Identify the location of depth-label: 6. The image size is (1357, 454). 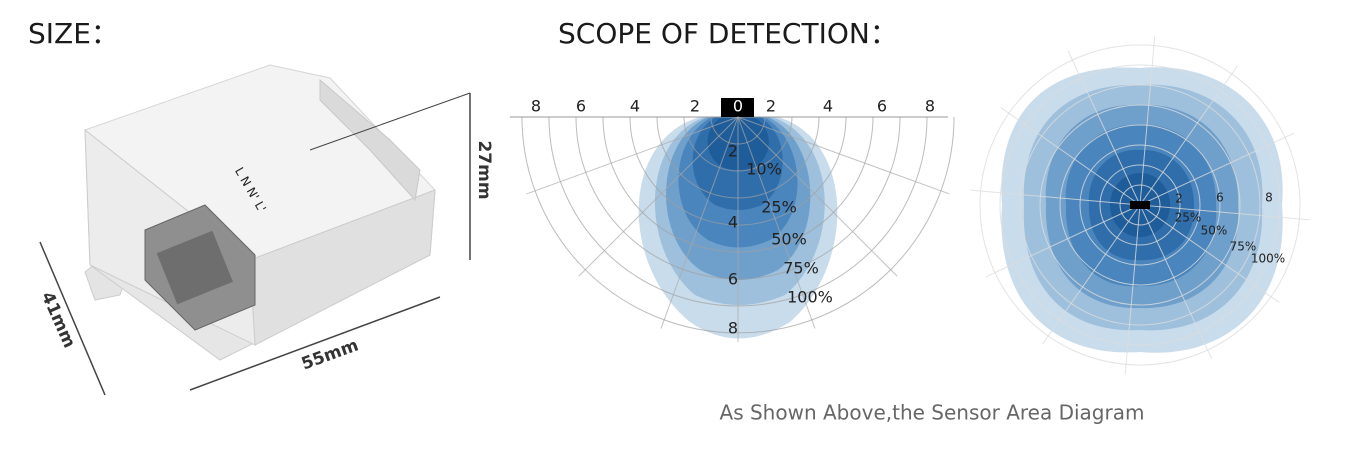
(733, 279).